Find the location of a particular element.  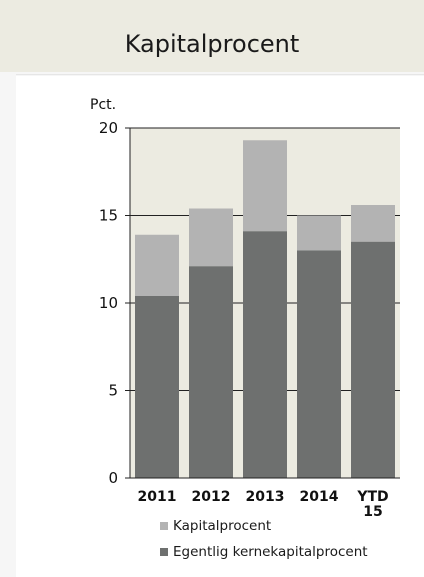

y-tick-label: 15 is located at coordinates (108, 216).